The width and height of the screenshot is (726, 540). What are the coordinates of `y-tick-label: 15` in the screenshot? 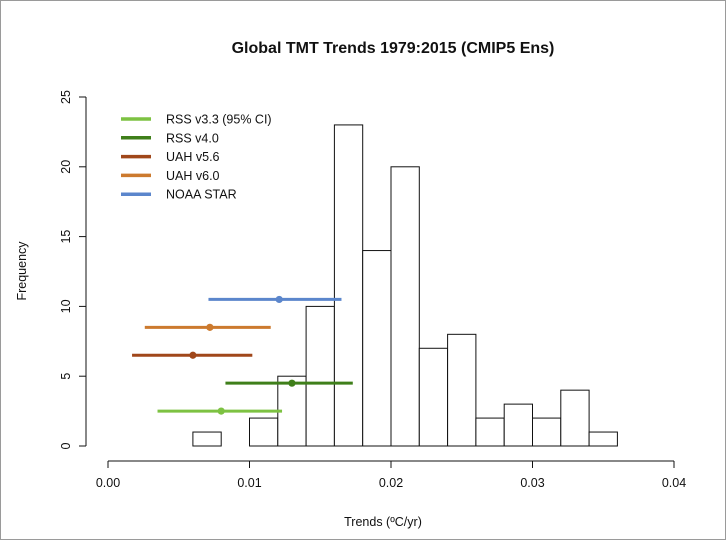 It's located at (66, 237).